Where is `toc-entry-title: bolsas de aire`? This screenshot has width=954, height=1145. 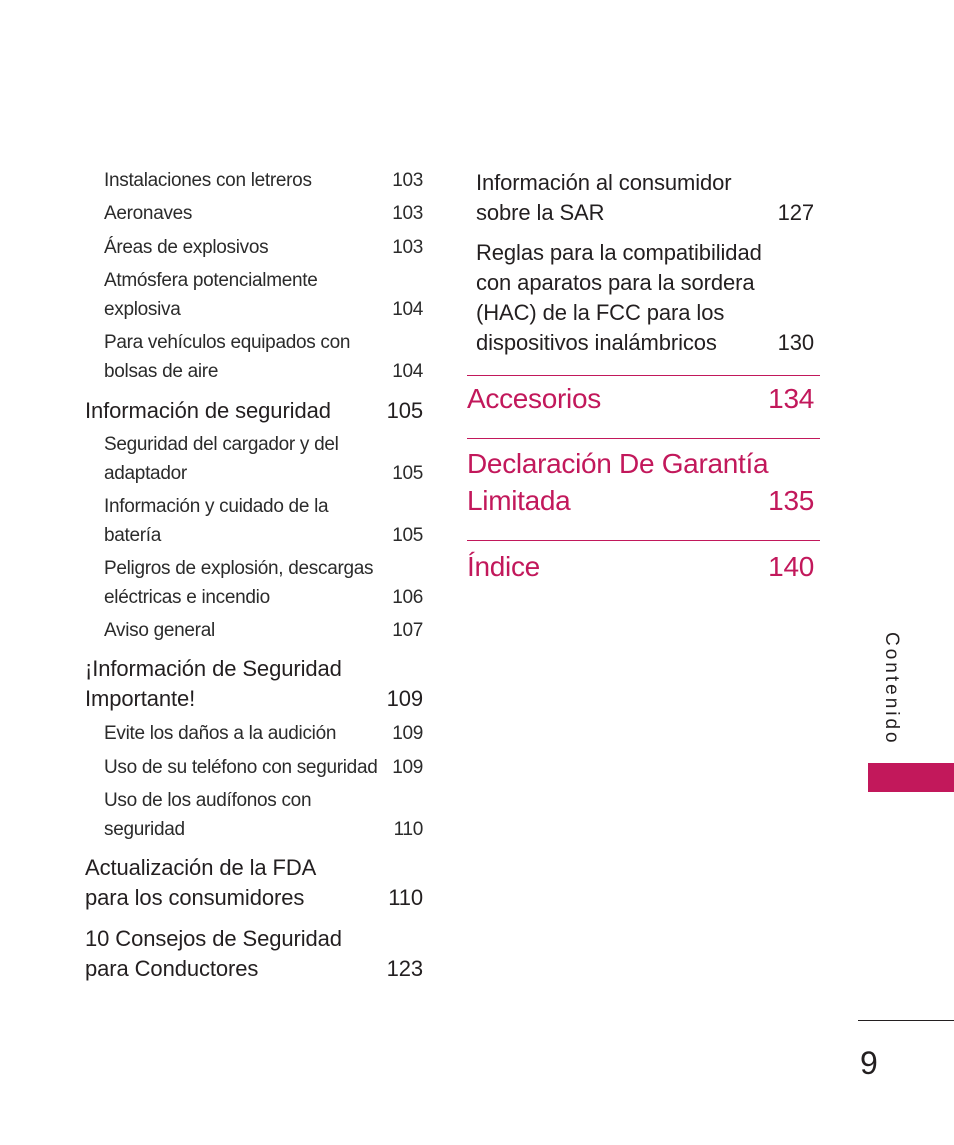 toc-entry-title: bolsas de aire is located at coordinates (161, 371).